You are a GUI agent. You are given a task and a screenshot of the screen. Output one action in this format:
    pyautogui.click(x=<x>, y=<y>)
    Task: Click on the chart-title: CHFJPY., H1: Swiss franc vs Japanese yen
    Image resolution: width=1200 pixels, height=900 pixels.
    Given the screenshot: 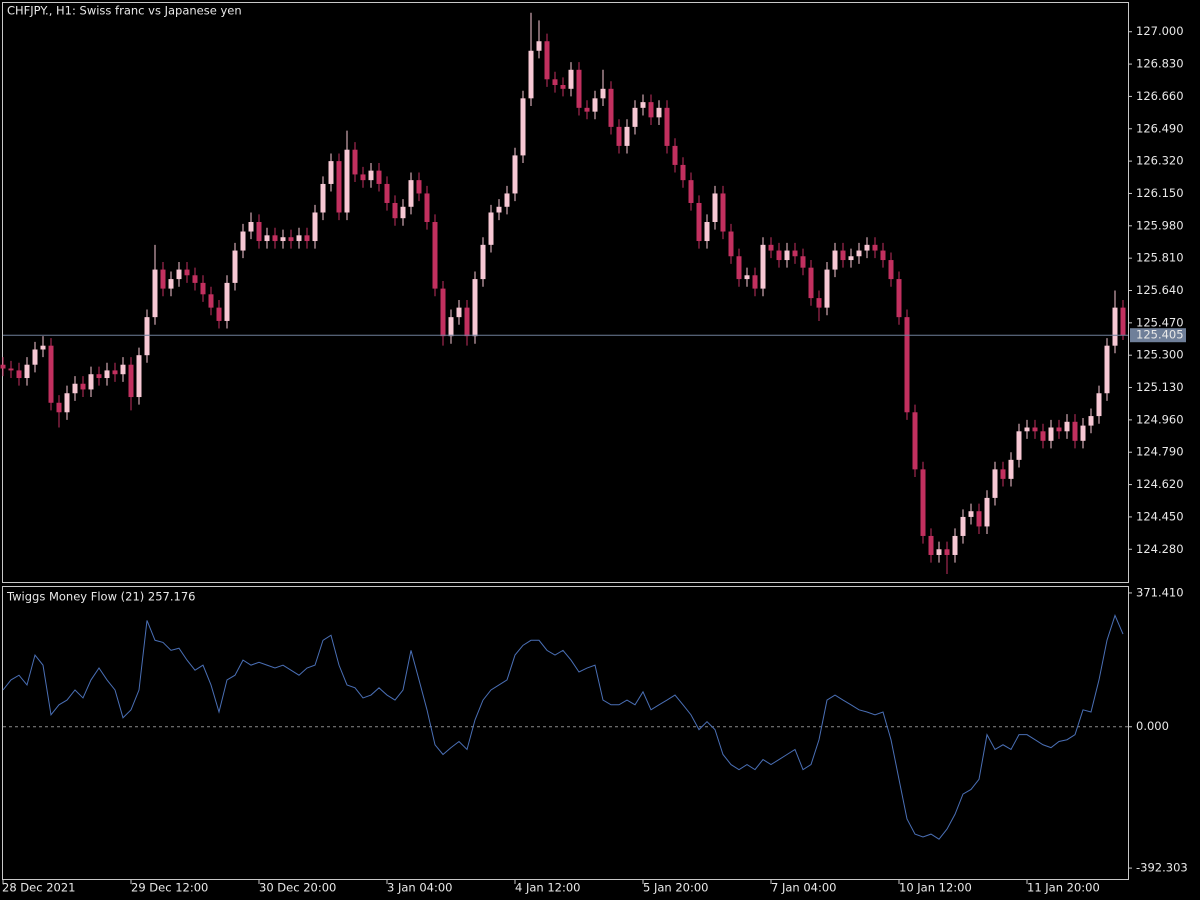 What is the action you would take?
    pyautogui.click(x=124, y=11)
    